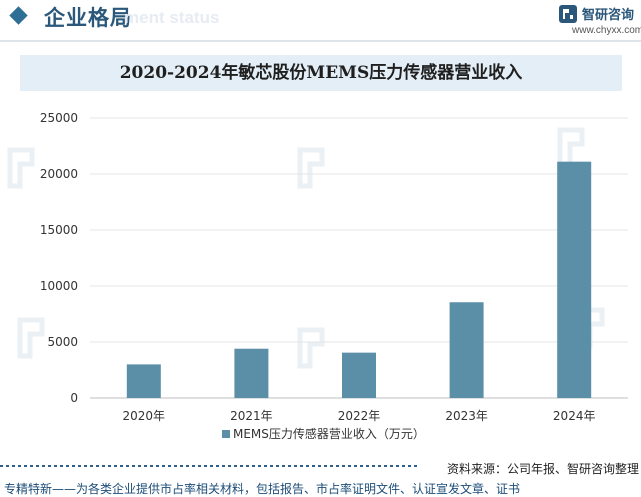 The width and height of the screenshot is (641, 497). I want to click on x-tick-label: 2023年, so click(466, 416).